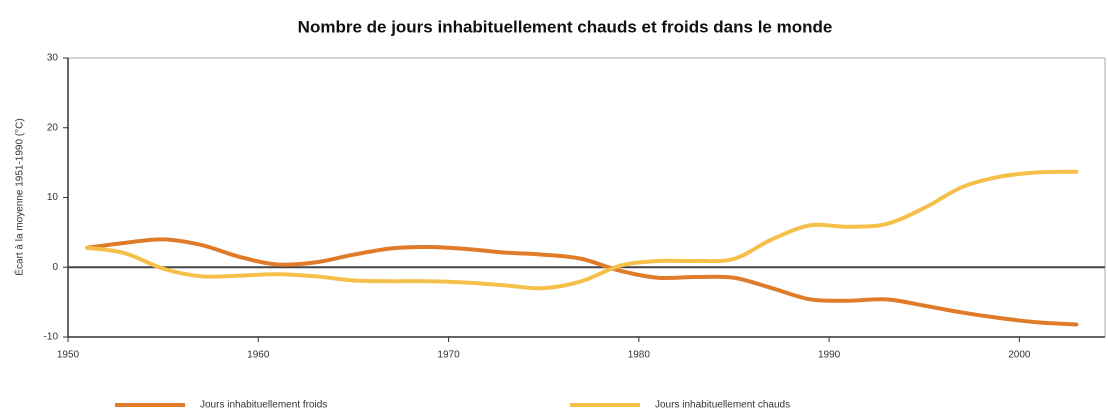 The height and width of the screenshot is (414, 1108). Describe the element at coordinates (68, 355) in the screenshot. I see `x-tick-label: 1950` at that location.